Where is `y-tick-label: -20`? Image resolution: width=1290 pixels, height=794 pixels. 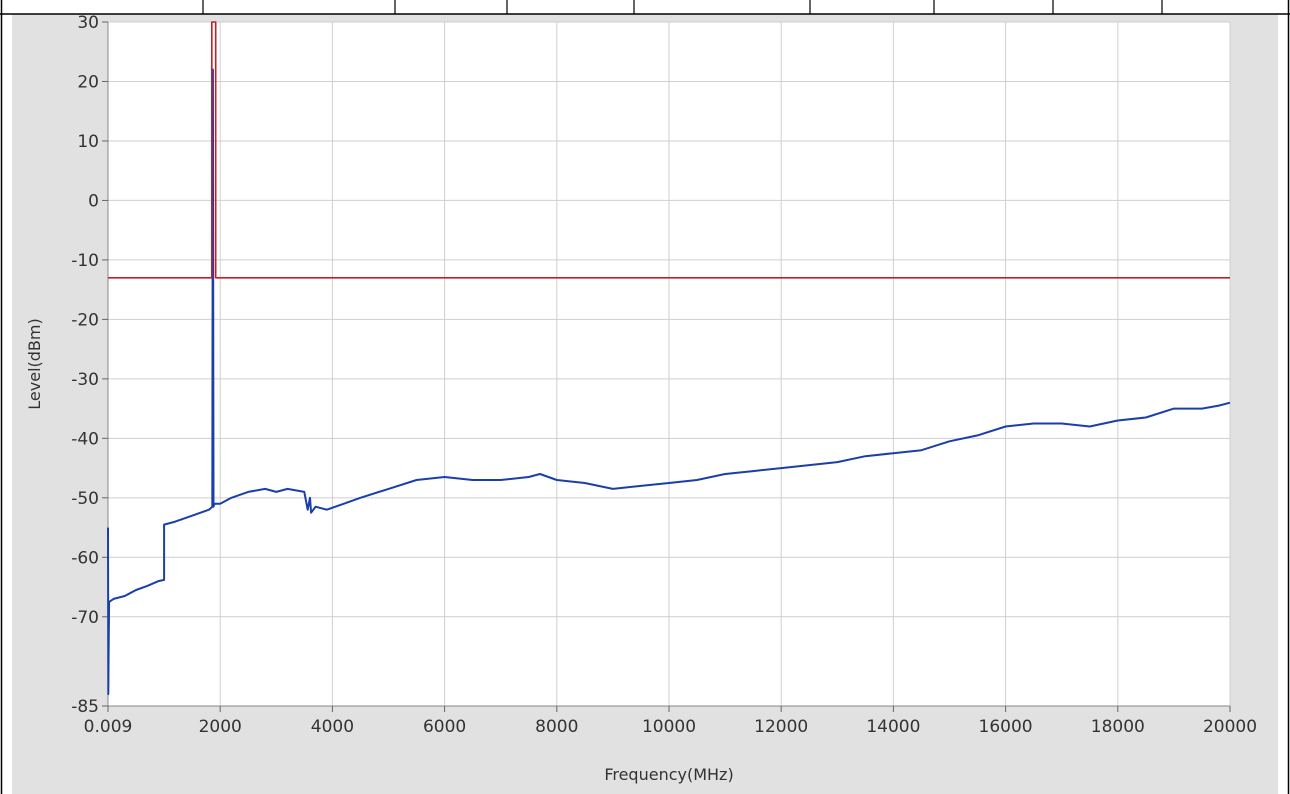
y-tick-label: -20 is located at coordinates (85, 320).